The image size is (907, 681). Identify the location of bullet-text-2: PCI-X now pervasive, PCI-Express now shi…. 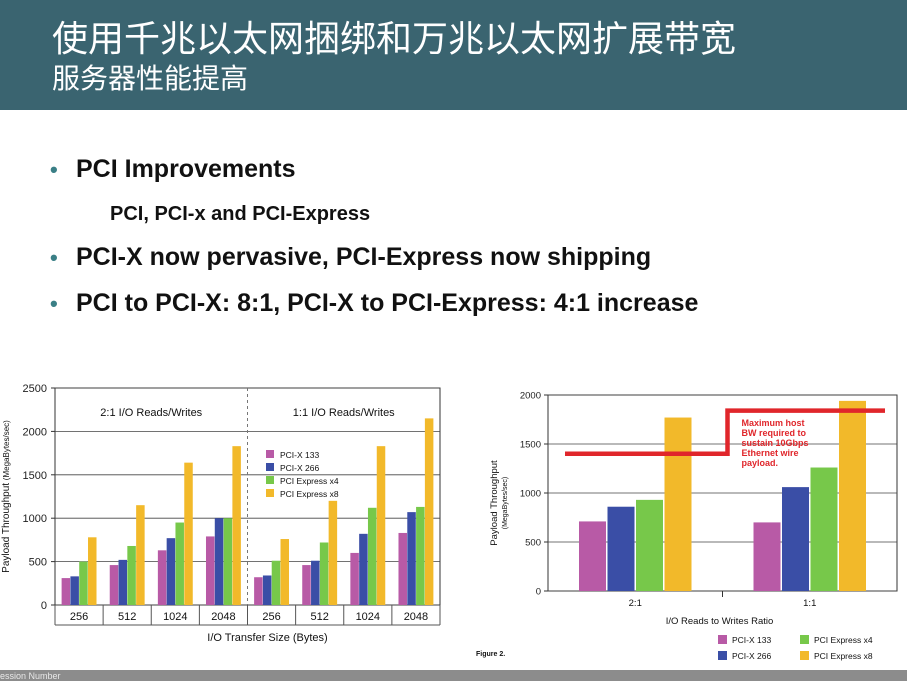
(364, 257).